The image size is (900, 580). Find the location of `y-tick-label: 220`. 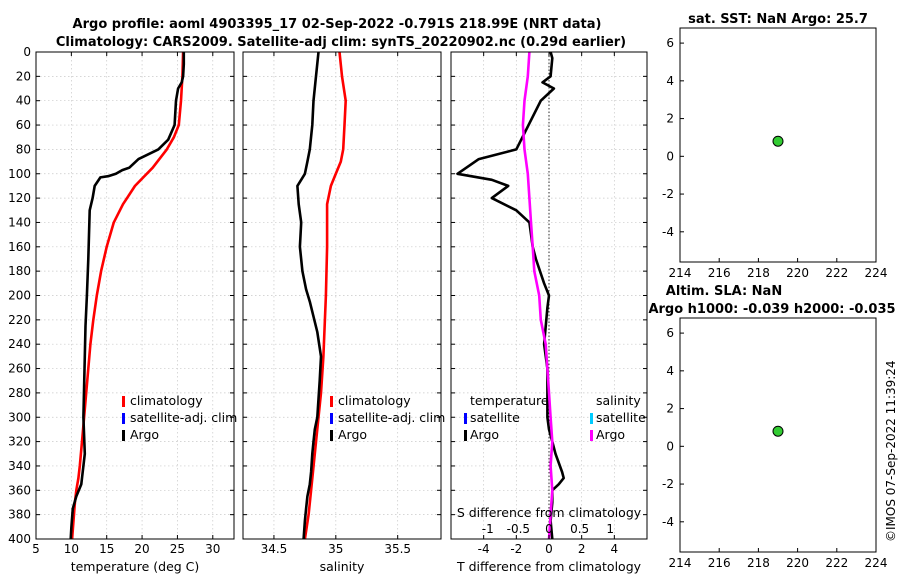

y-tick-label: 220 is located at coordinates (19, 320).